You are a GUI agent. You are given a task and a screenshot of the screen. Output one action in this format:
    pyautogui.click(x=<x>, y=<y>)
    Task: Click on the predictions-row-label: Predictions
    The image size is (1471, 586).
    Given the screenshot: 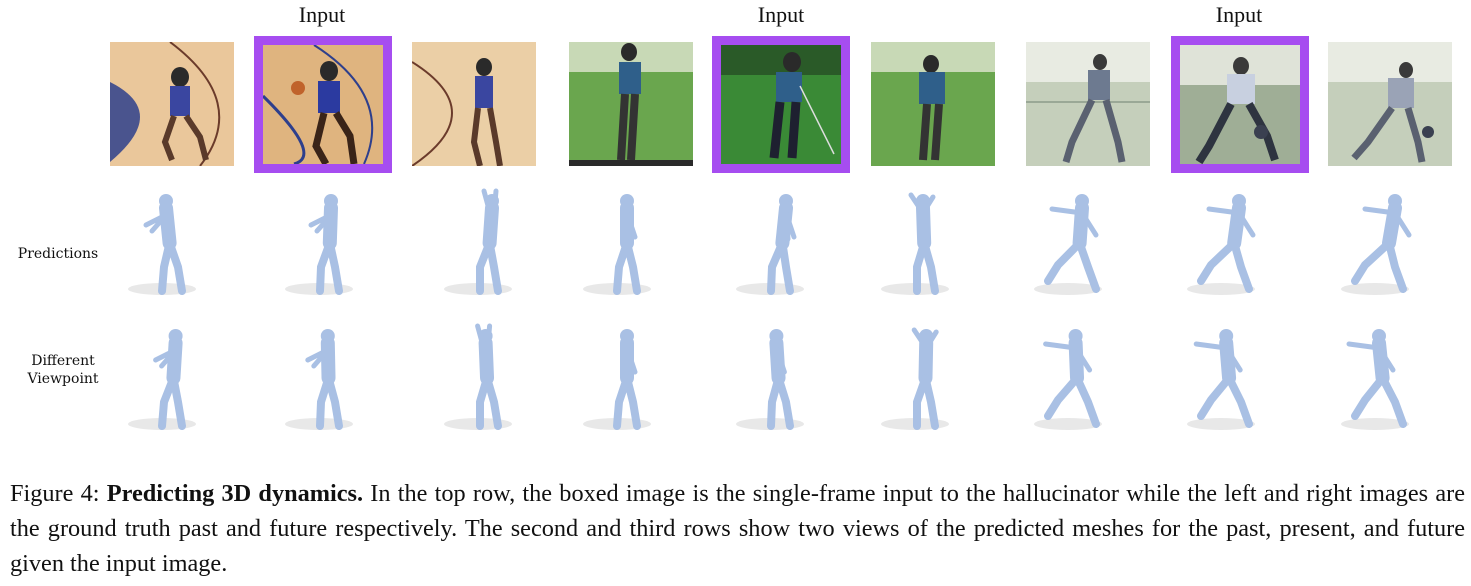 What is the action you would take?
    pyautogui.click(x=58, y=254)
    